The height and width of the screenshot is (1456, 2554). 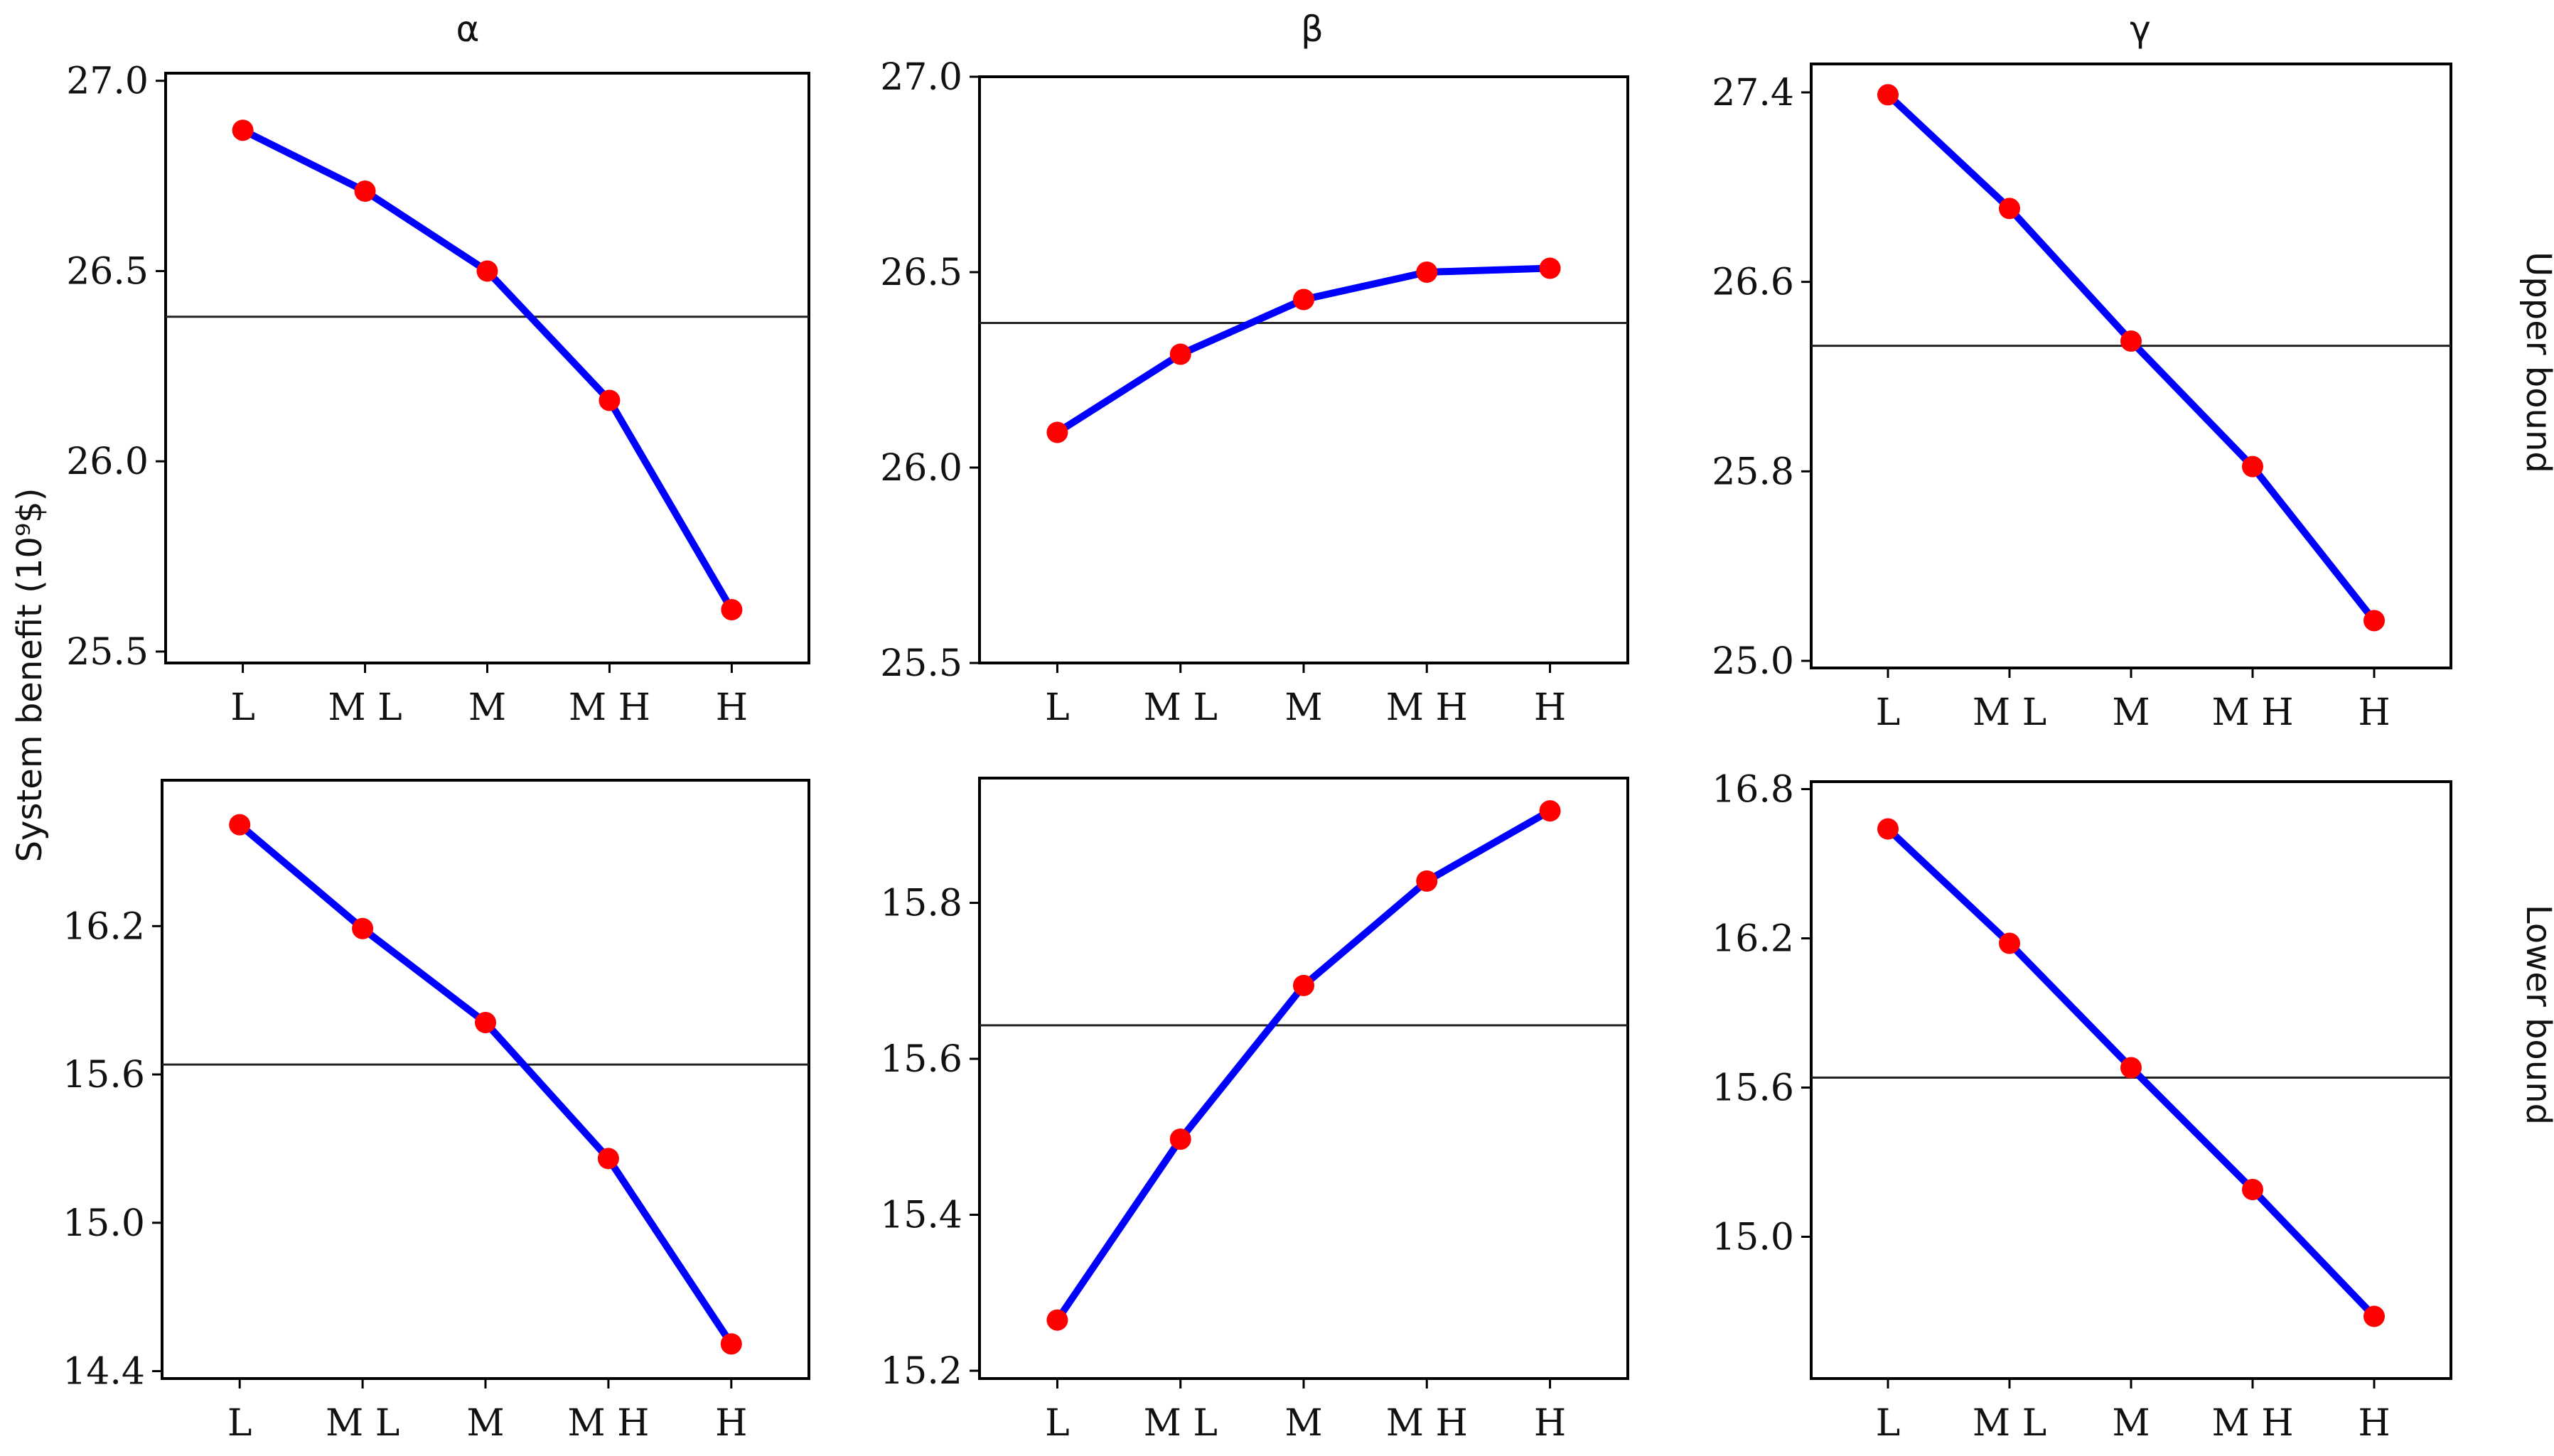 I want to click on y-tick-label: 26.6, so click(x=1753, y=282).